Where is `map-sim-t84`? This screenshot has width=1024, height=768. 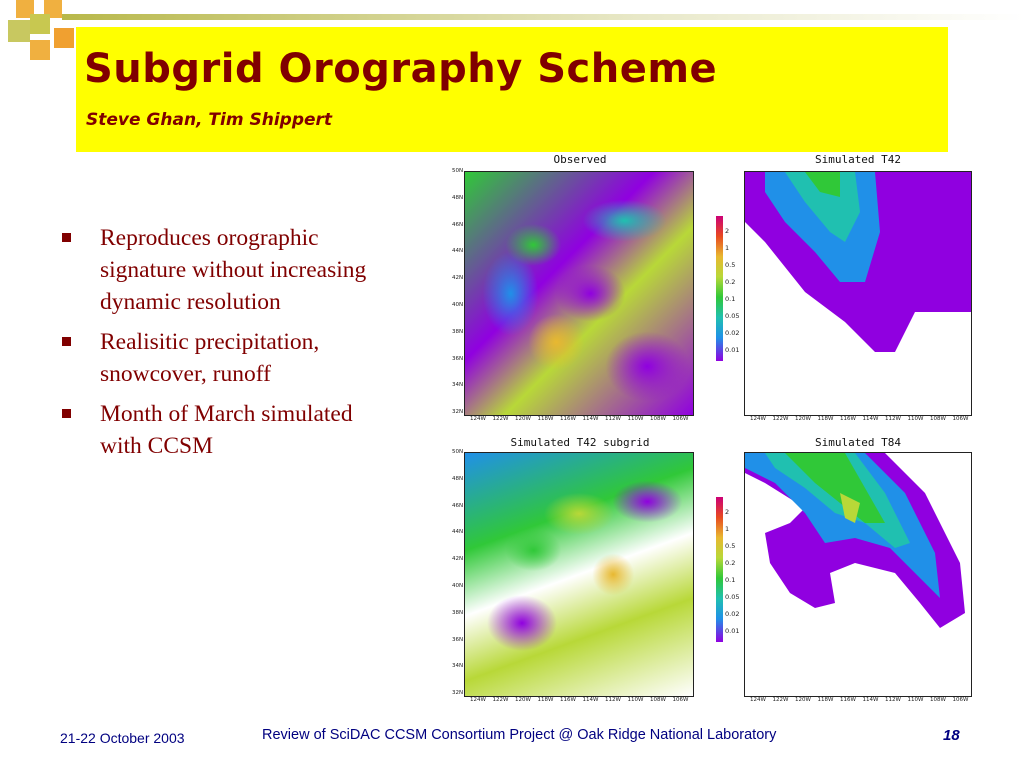 map-sim-t84 is located at coordinates (858, 574).